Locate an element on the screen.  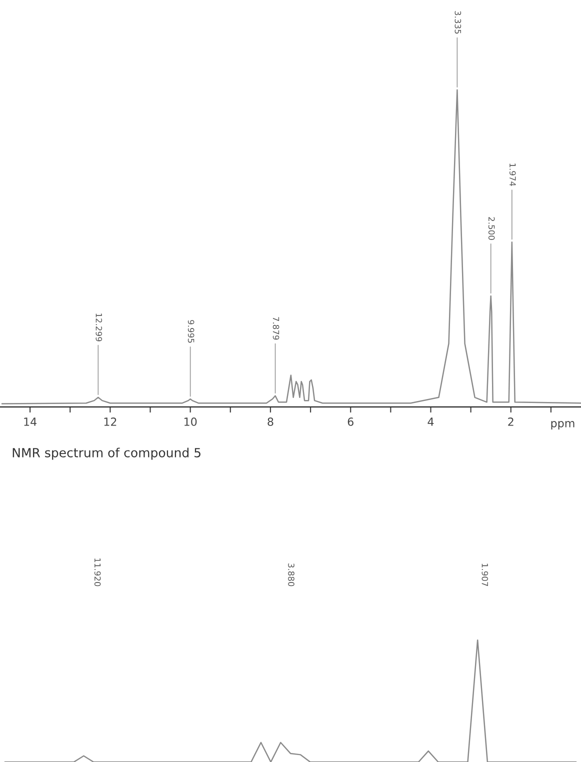
x-tick-label: 2 is located at coordinates (511, 422).